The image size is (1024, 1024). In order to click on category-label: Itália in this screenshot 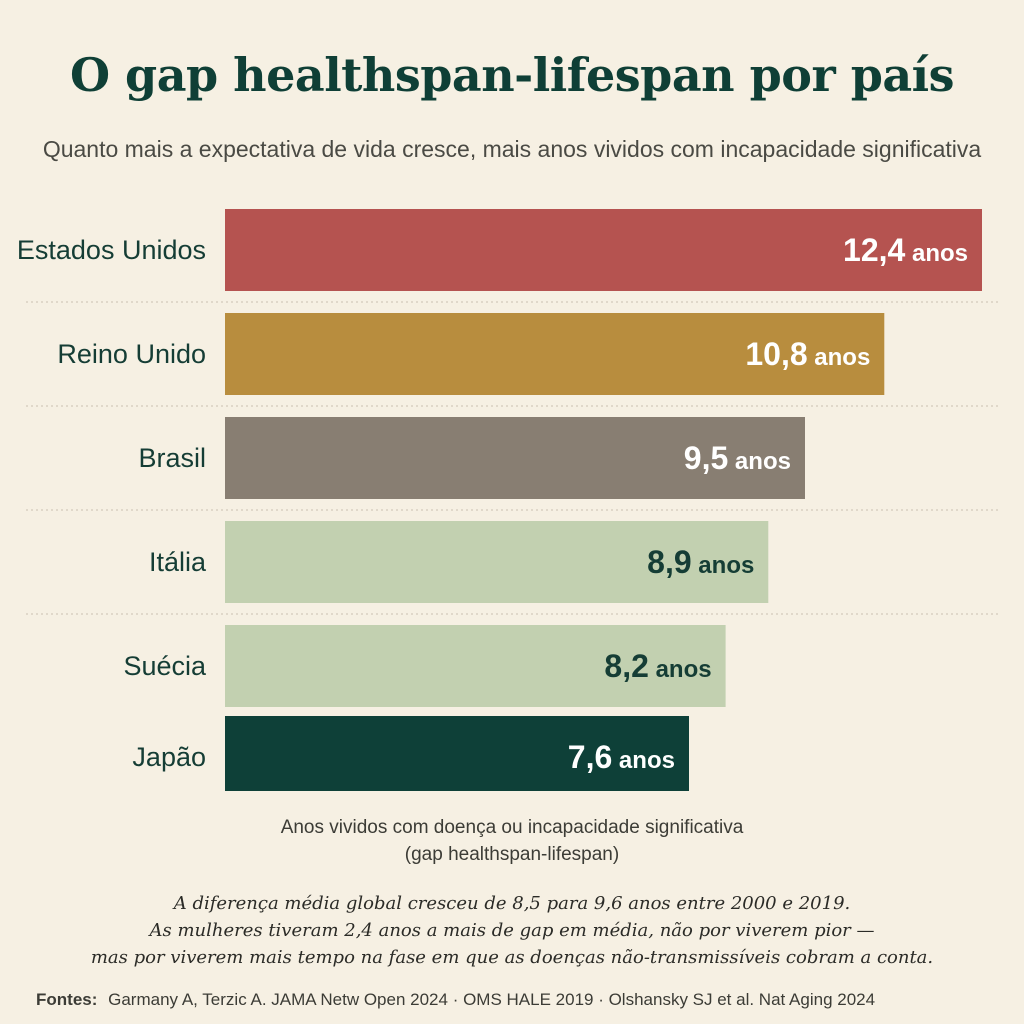, I will do `click(178, 562)`.